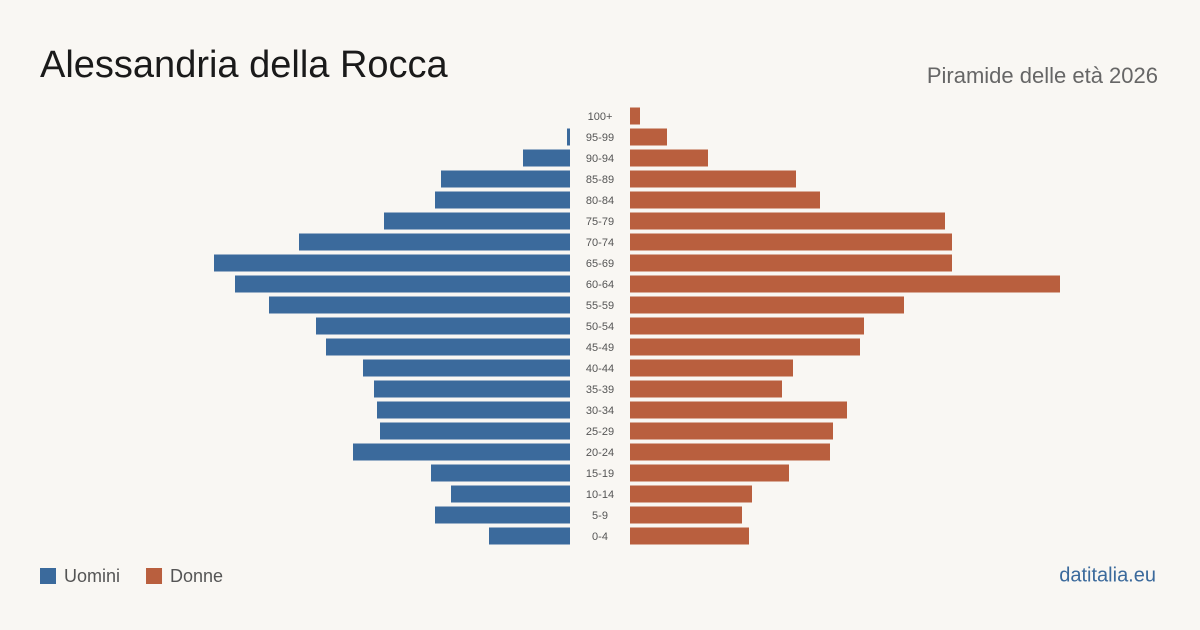 The height and width of the screenshot is (630, 1200). Describe the element at coordinates (600, 453) in the screenshot. I see `age-label: 20-24` at that location.